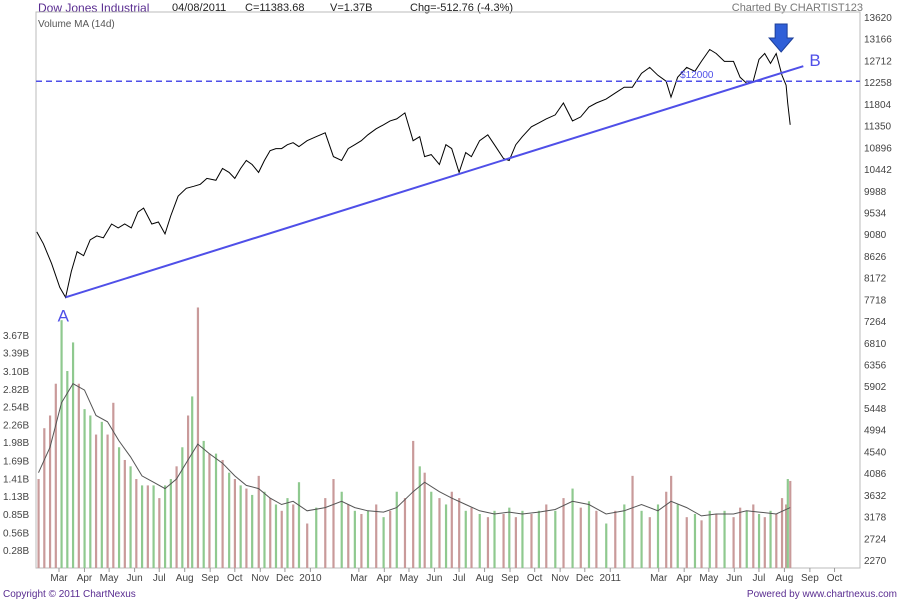 This screenshot has height=600, width=900. What do you see at coordinates (875, 387) in the screenshot?
I see `right-axis-tick-label: 5902` at bounding box center [875, 387].